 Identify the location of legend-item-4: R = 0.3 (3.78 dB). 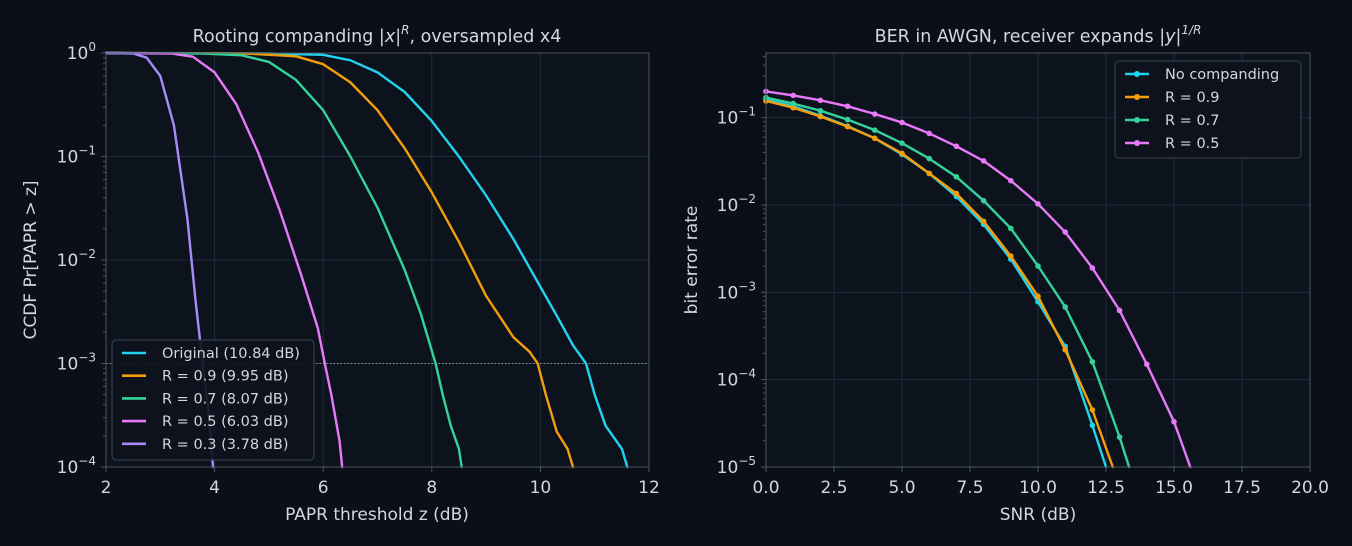
(205, 445).